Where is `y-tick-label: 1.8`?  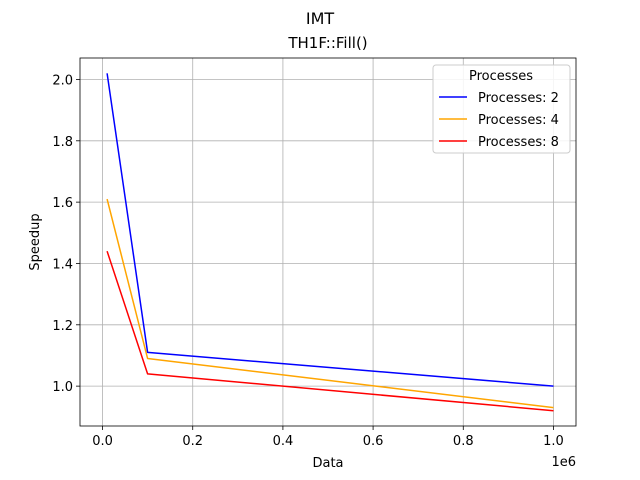
y-tick-label: 1.8 is located at coordinates (62, 142).